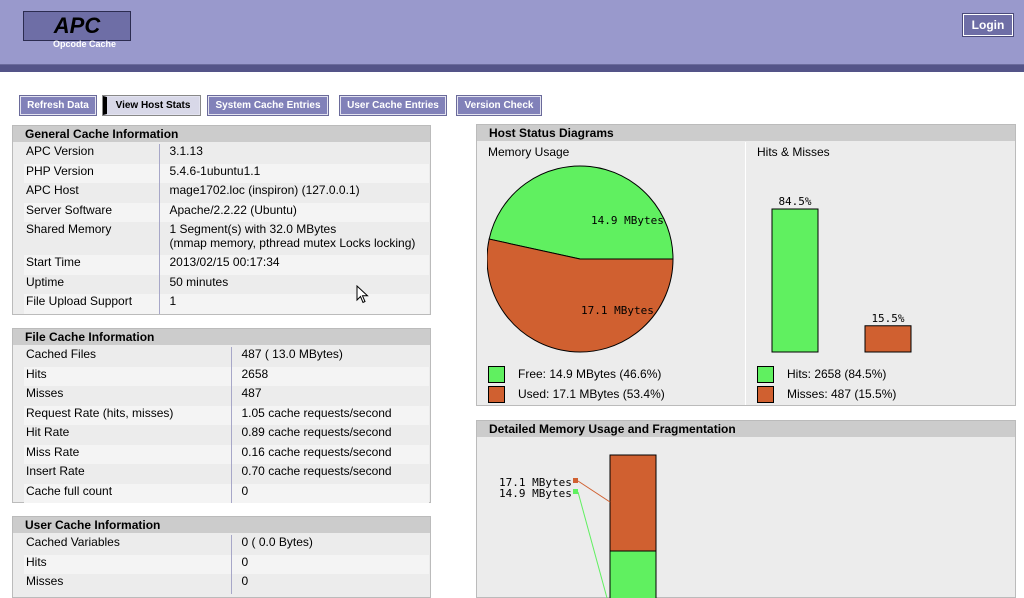 The width and height of the screenshot is (1024, 598). What do you see at coordinates (590, 374) in the screenshot?
I see `legend-free-label: Free: 14.9 MBytes (46.6%)` at bounding box center [590, 374].